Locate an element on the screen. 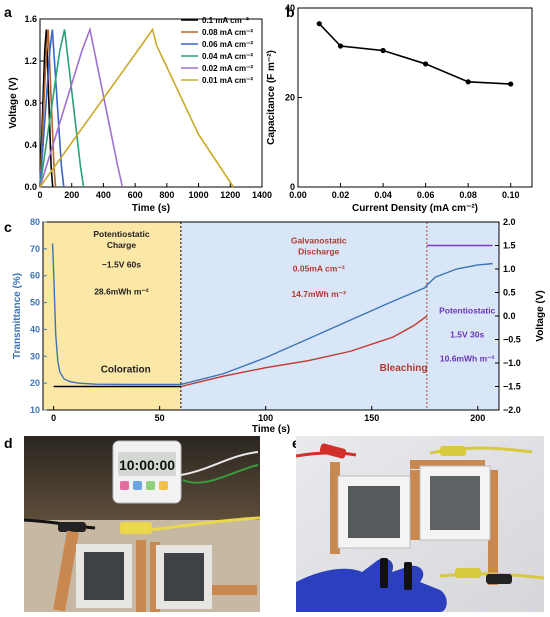 The height and width of the screenshot is (617, 550). black-clip-right is located at coordinates (499, 579).